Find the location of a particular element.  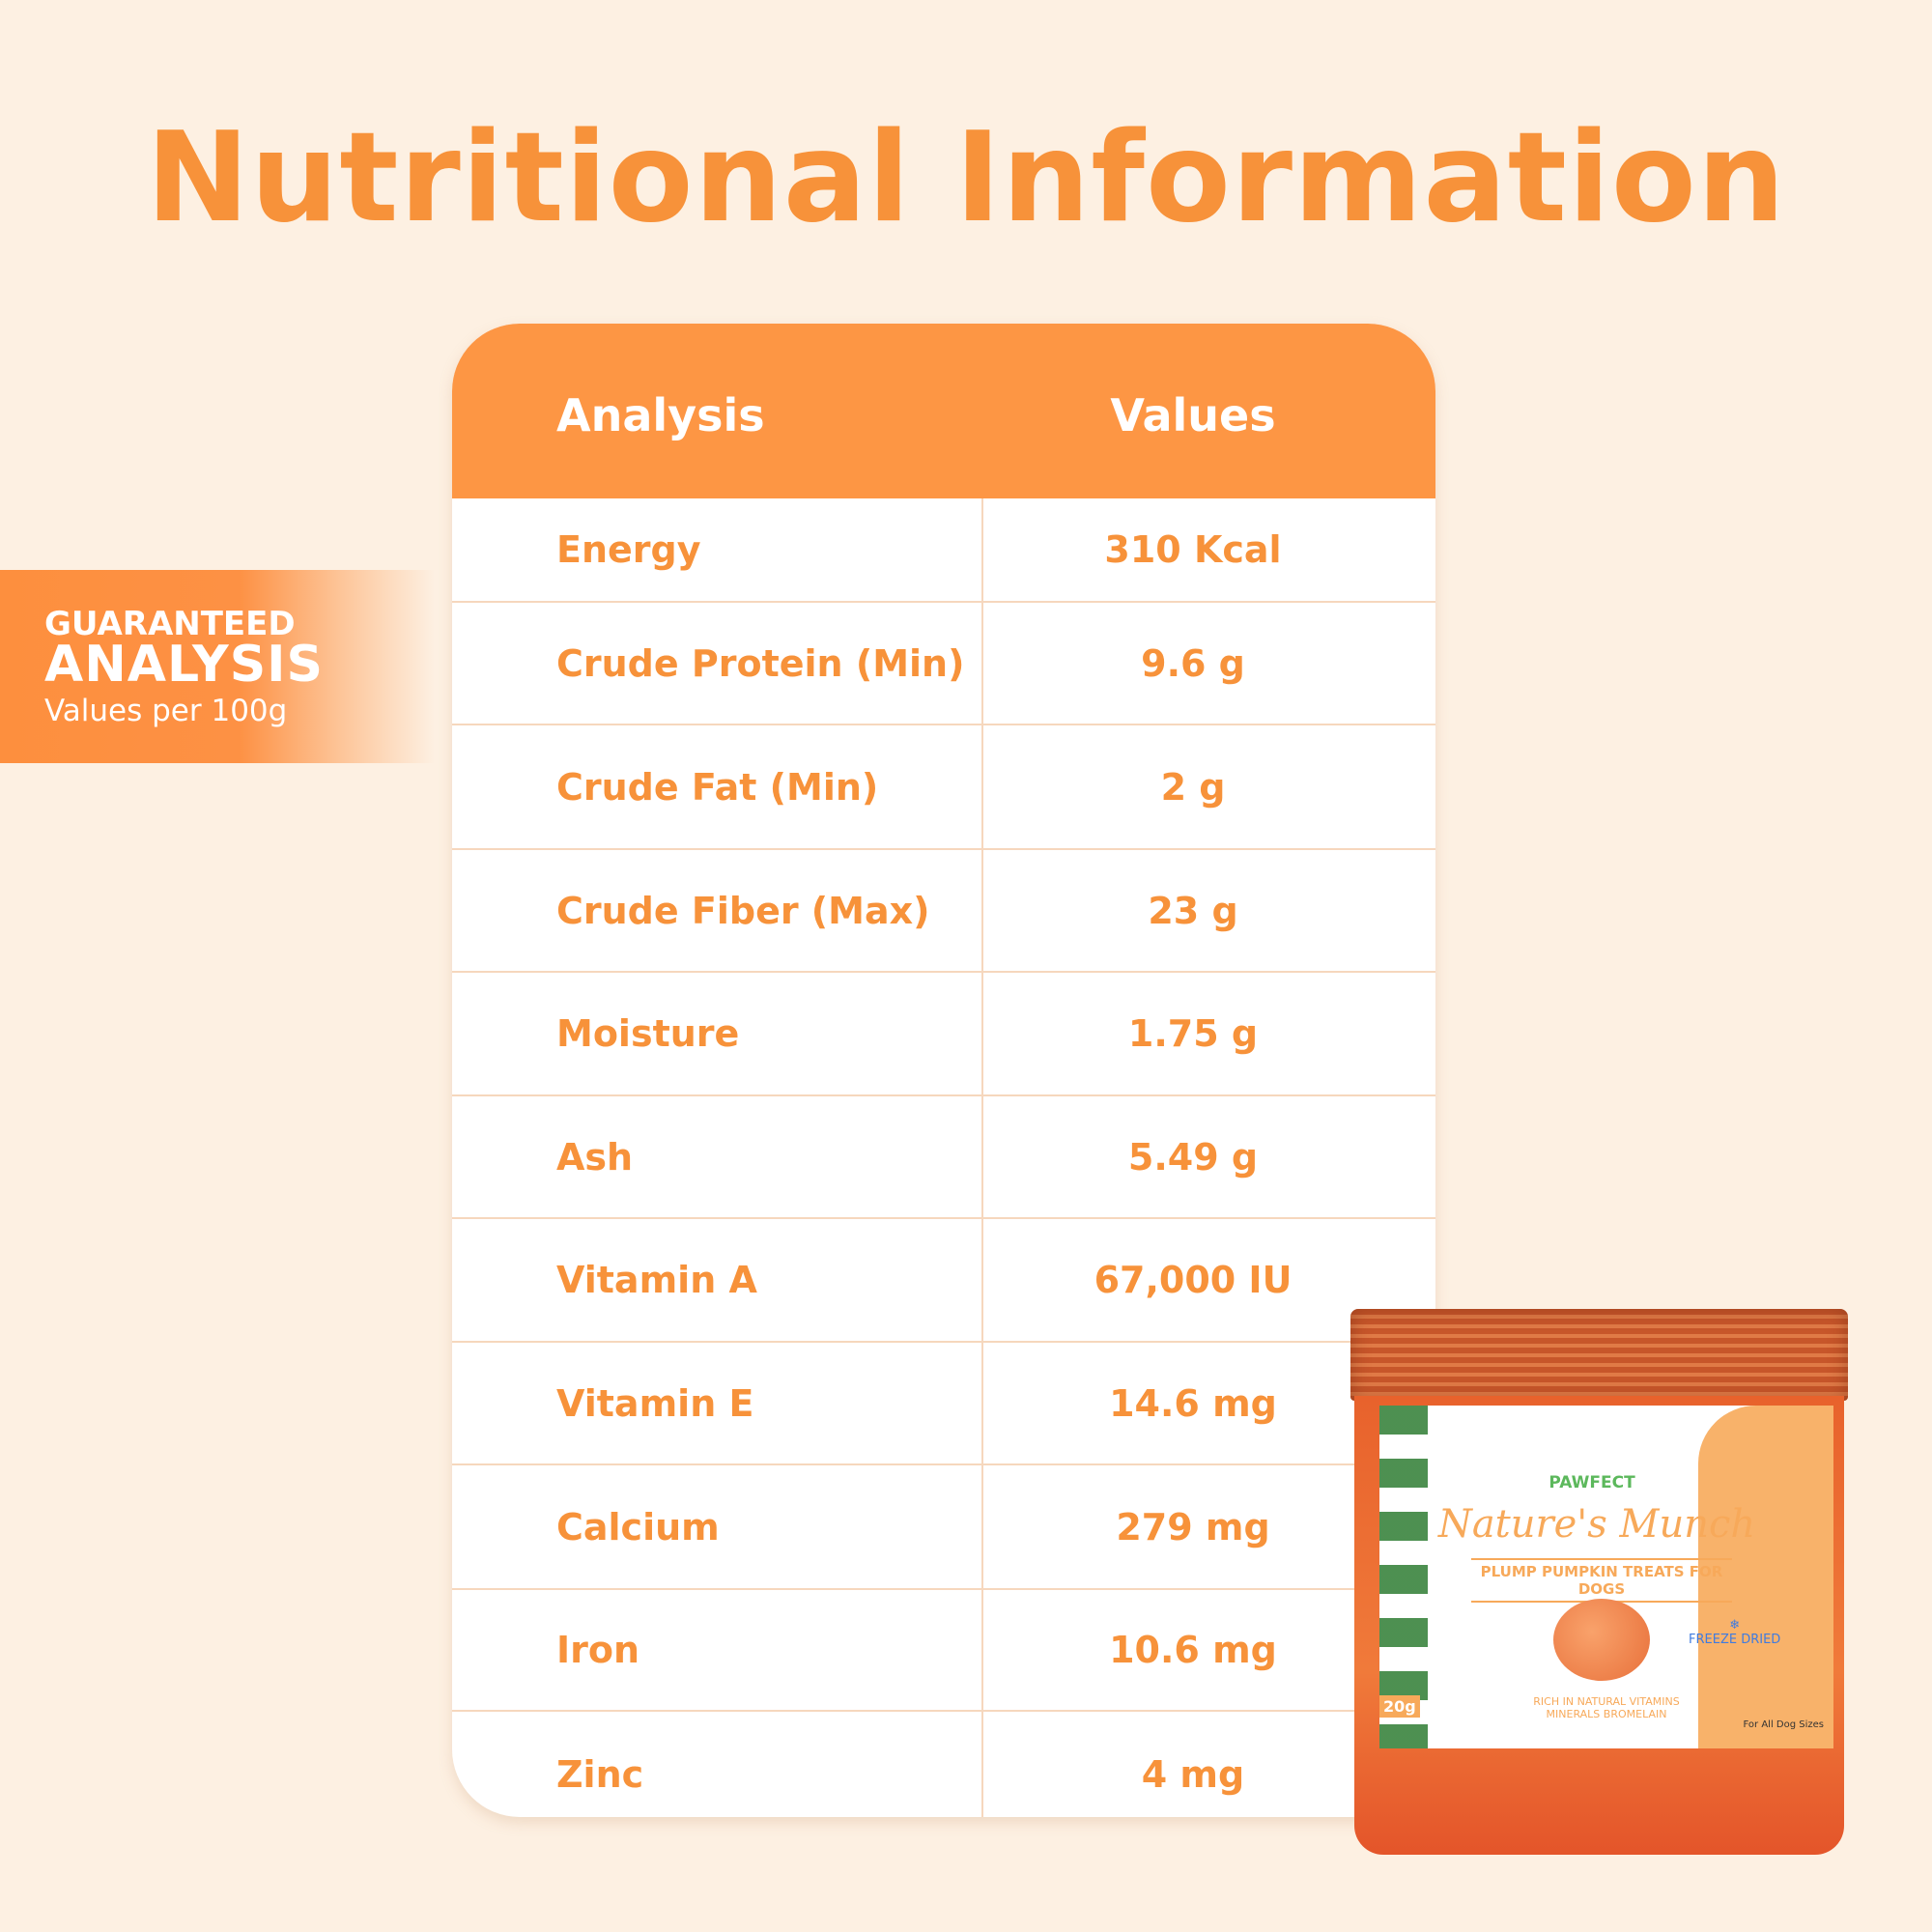

analysis-cell: Vitamin A is located at coordinates (656, 1280).